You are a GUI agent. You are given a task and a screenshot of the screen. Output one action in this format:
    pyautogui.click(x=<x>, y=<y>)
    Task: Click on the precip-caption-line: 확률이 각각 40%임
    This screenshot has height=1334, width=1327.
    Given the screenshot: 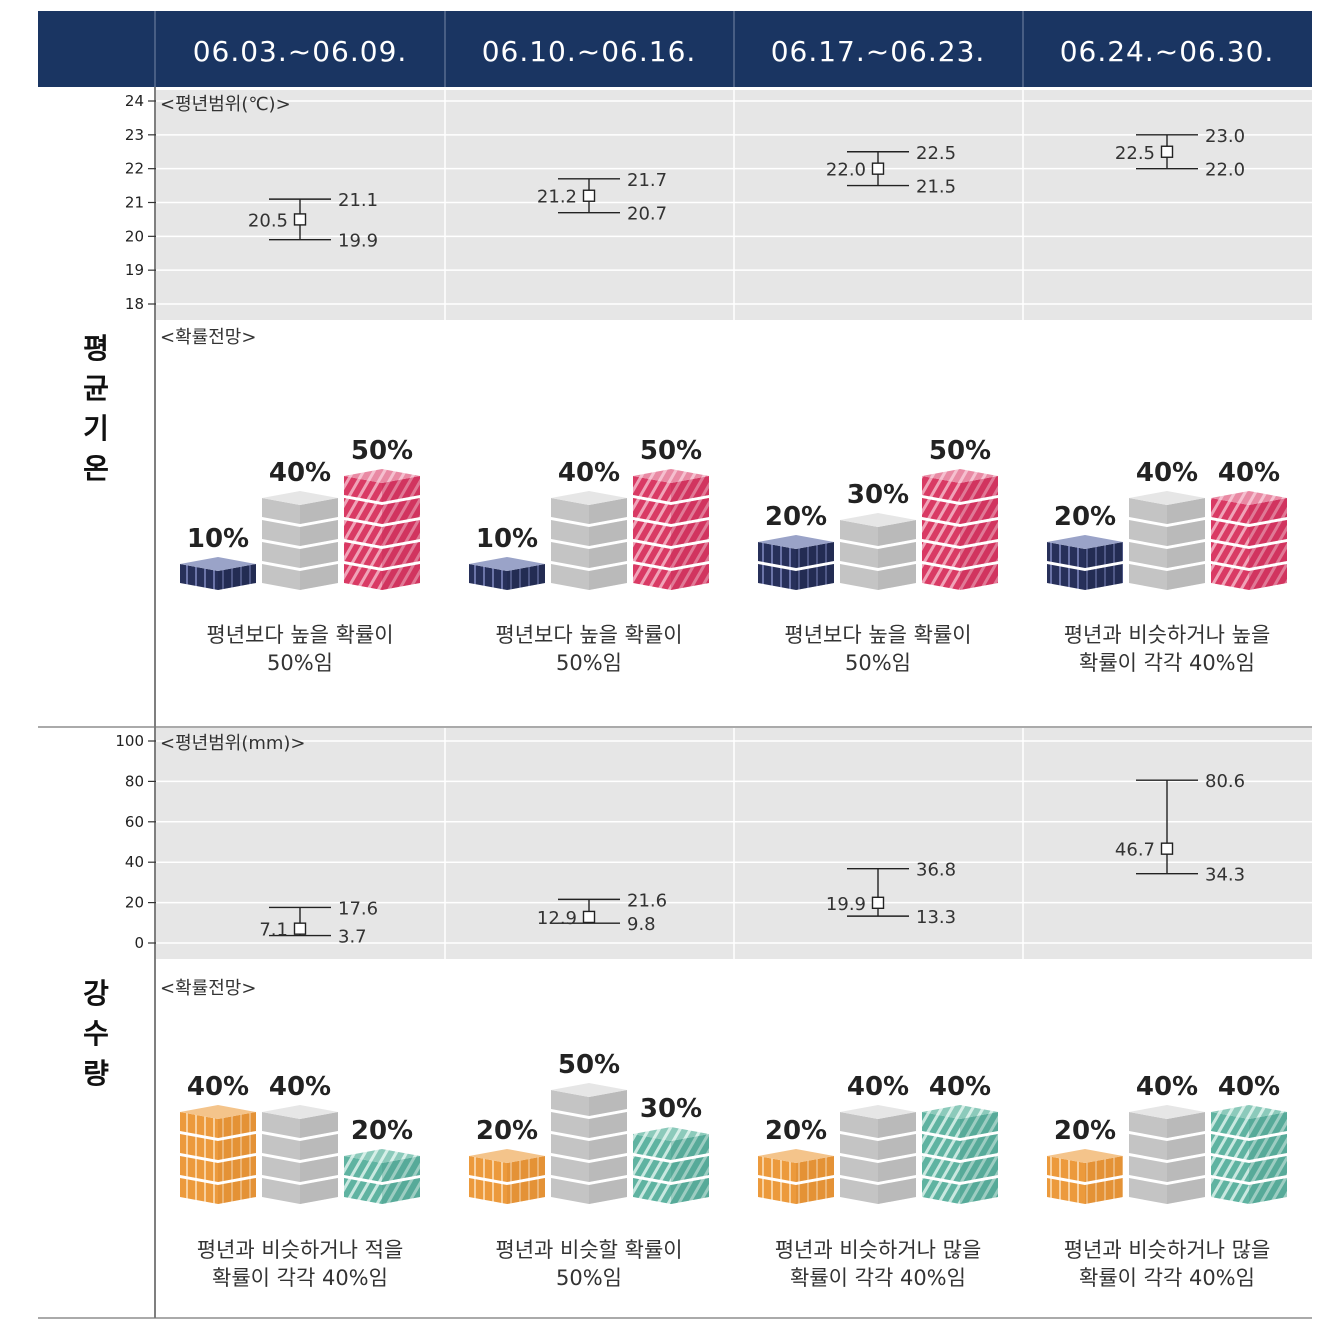 What is the action you would take?
    pyautogui.click(x=878, y=1278)
    